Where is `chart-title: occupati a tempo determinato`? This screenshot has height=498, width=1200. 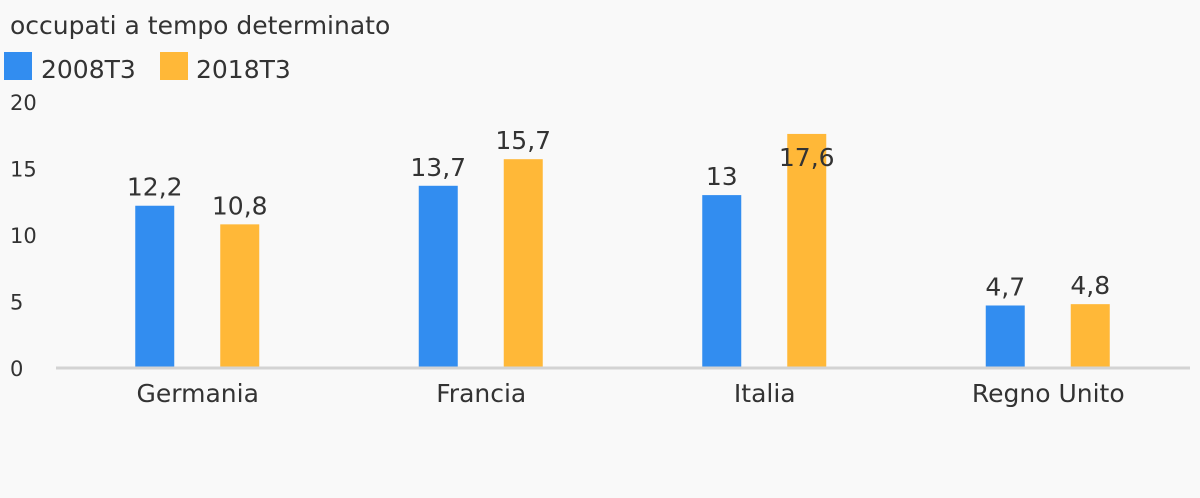
chart-title: occupati a tempo determinato is located at coordinates (200, 25).